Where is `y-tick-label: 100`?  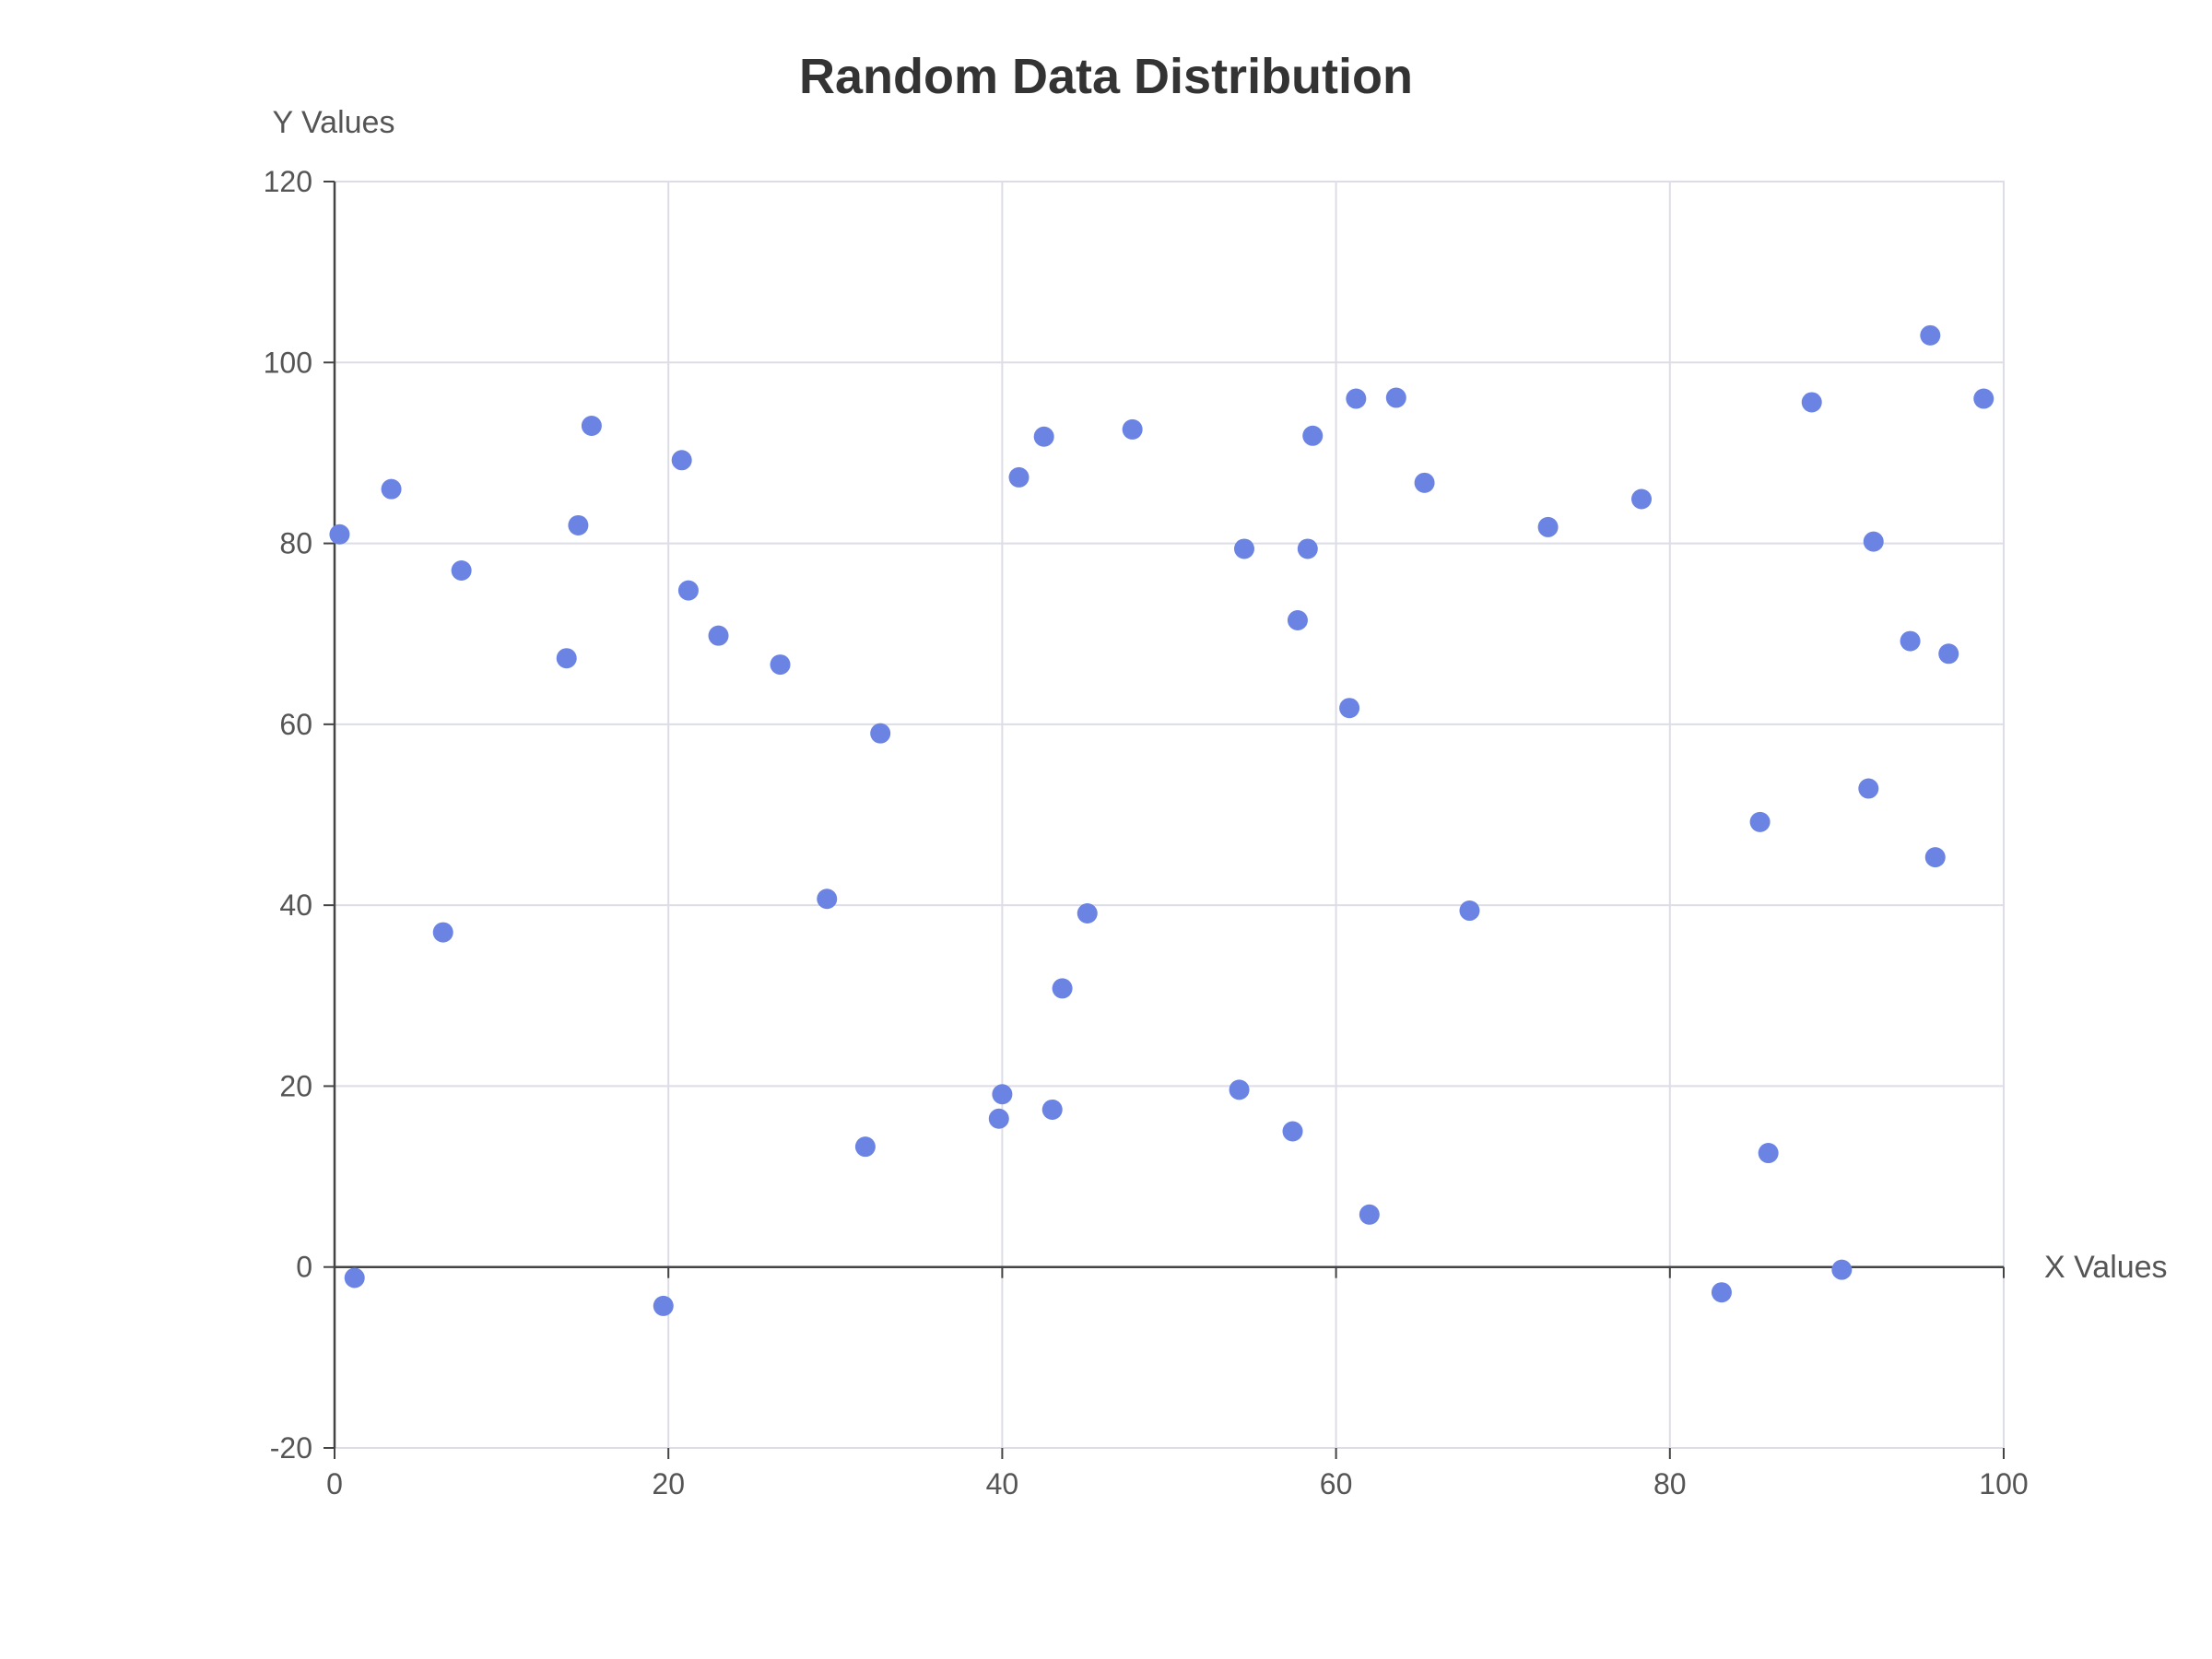
y-tick-label: 100 is located at coordinates (288, 362).